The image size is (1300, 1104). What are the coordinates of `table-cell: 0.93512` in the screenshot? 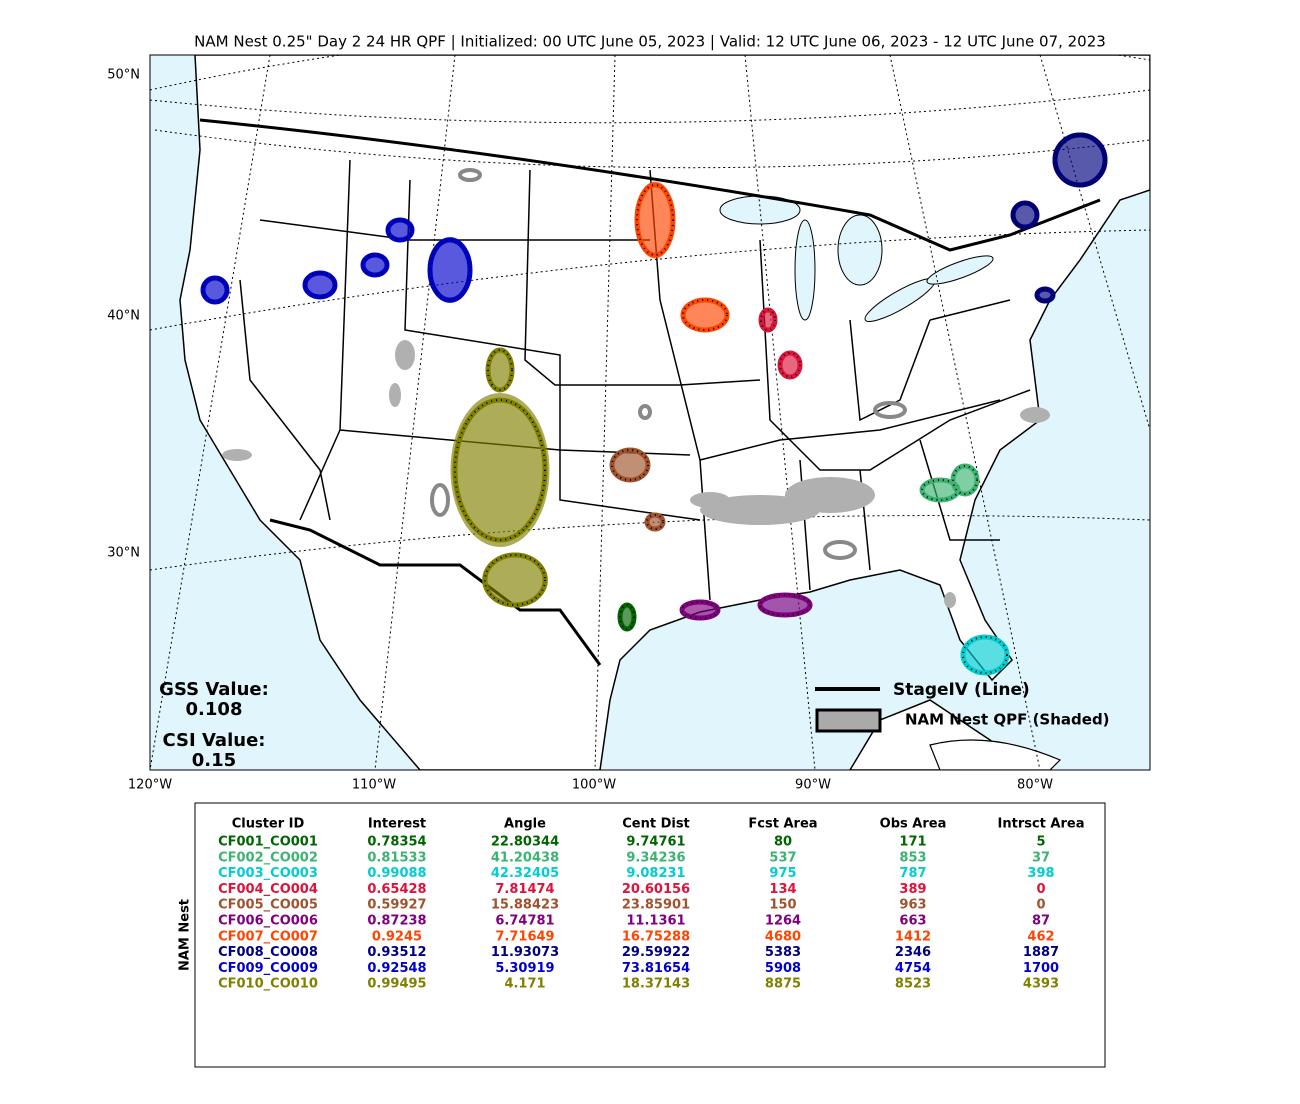 It's located at (396, 952).